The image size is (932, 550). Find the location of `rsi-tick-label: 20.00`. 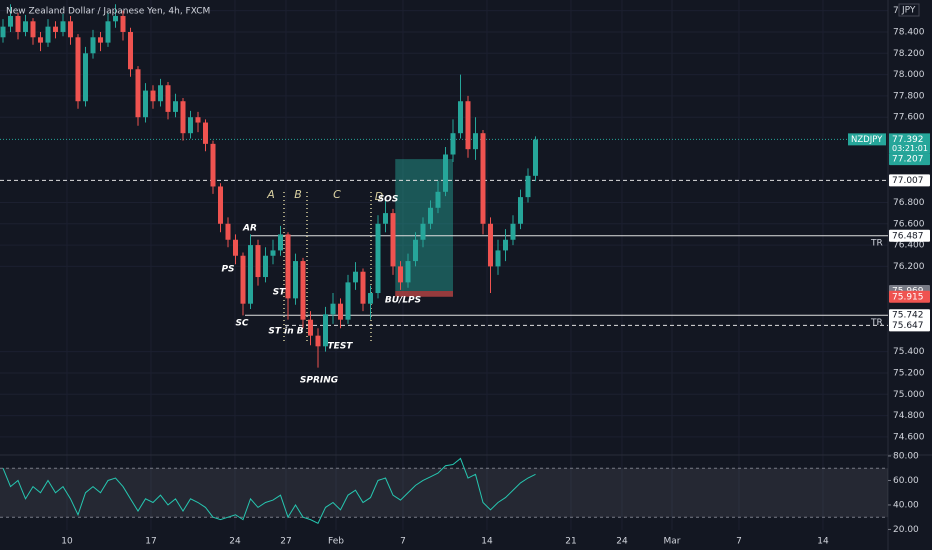

rsi-tick-label: 20.00 is located at coordinates (906, 530).